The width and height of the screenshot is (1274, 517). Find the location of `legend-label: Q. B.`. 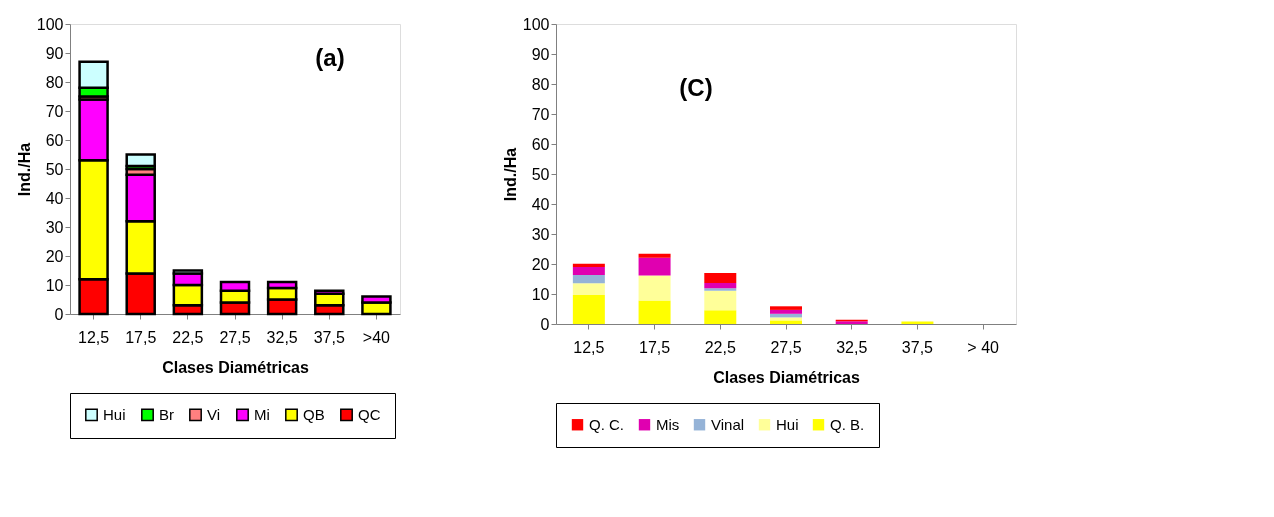

legend-label: Q. B. is located at coordinates (847, 424).